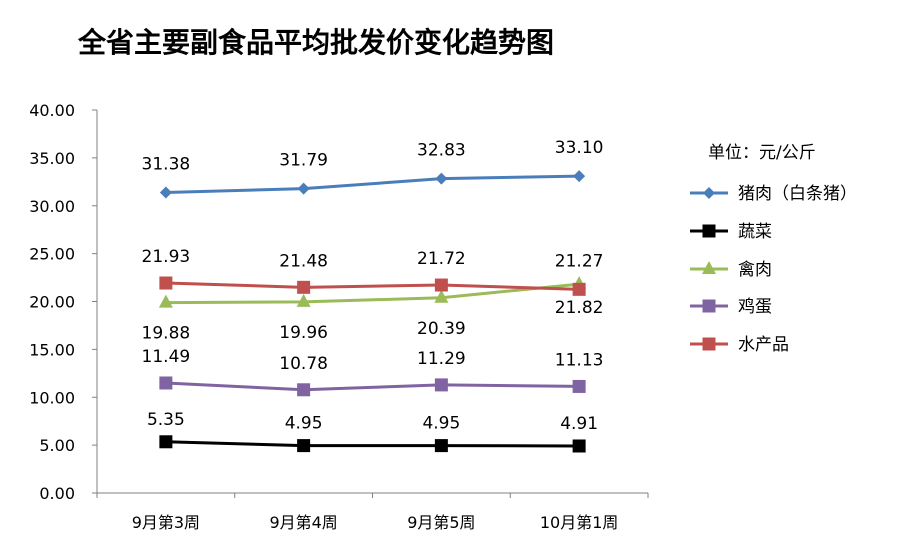  Describe the element at coordinates (166, 334) in the screenshot. I see `data-label: 19.88` at that location.